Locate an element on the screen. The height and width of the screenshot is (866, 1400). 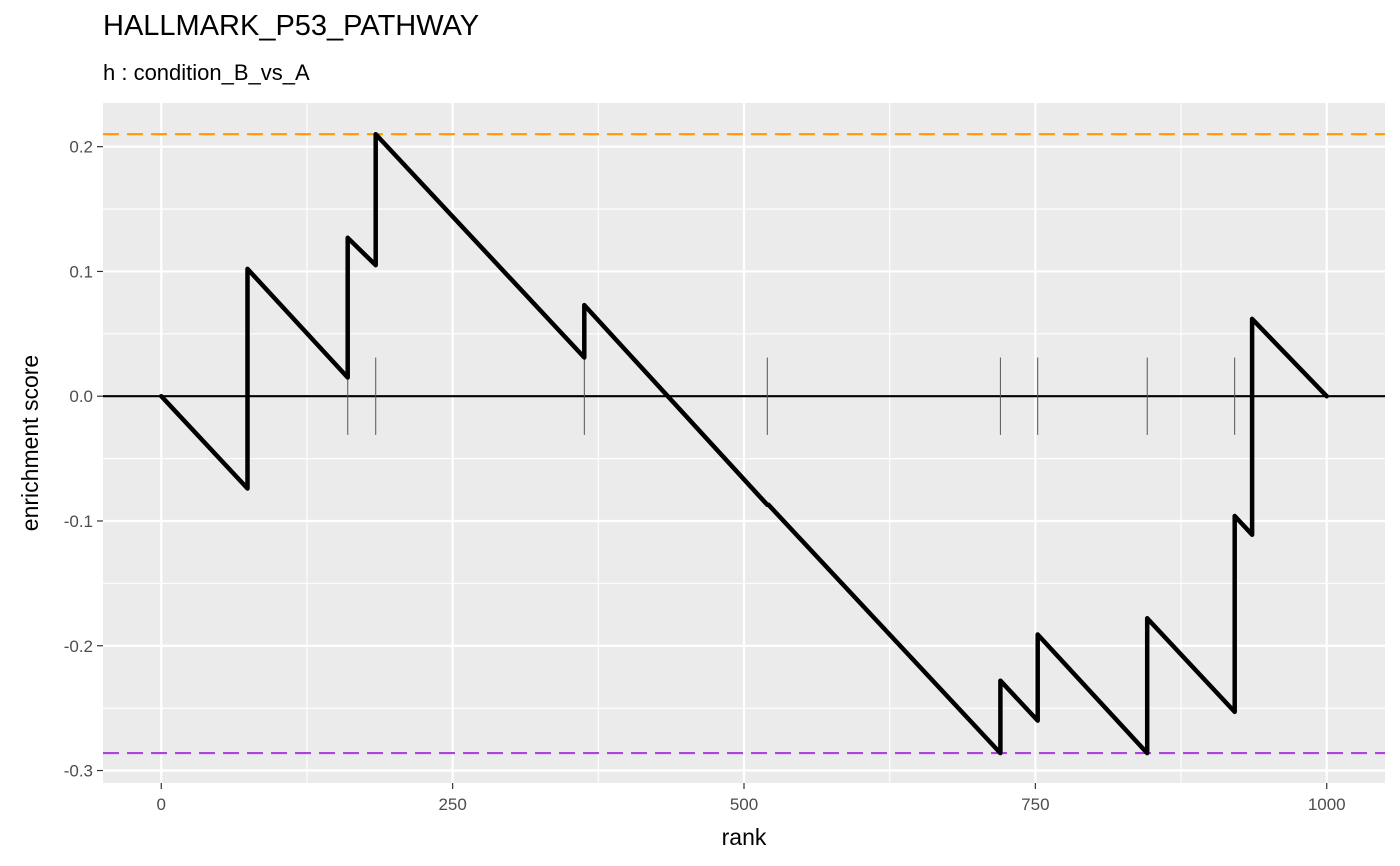
chart-subtitle: h : condition_B_vs_A is located at coordinates (206, 72).